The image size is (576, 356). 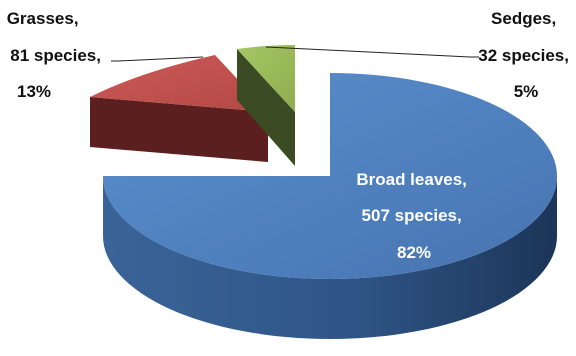 I want to click on label-grasses: Grasses, 81 species, 13%, so click(x=56, y=55).